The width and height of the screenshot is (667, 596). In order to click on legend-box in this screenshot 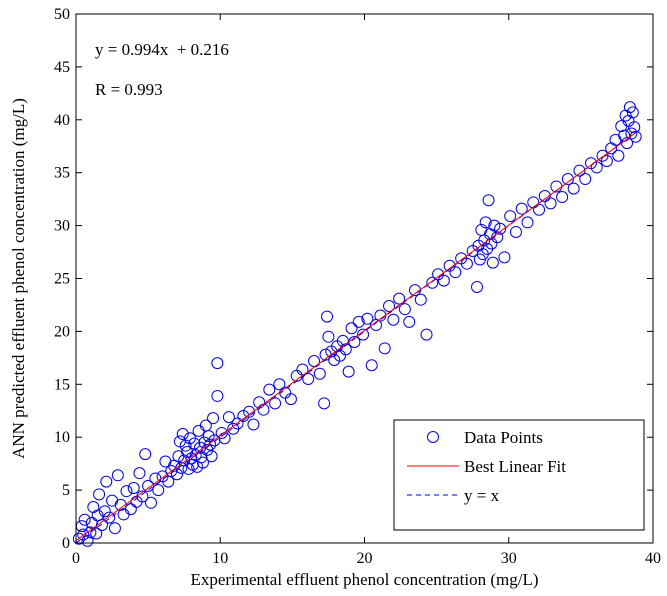, I will do `click(519, 475)`.